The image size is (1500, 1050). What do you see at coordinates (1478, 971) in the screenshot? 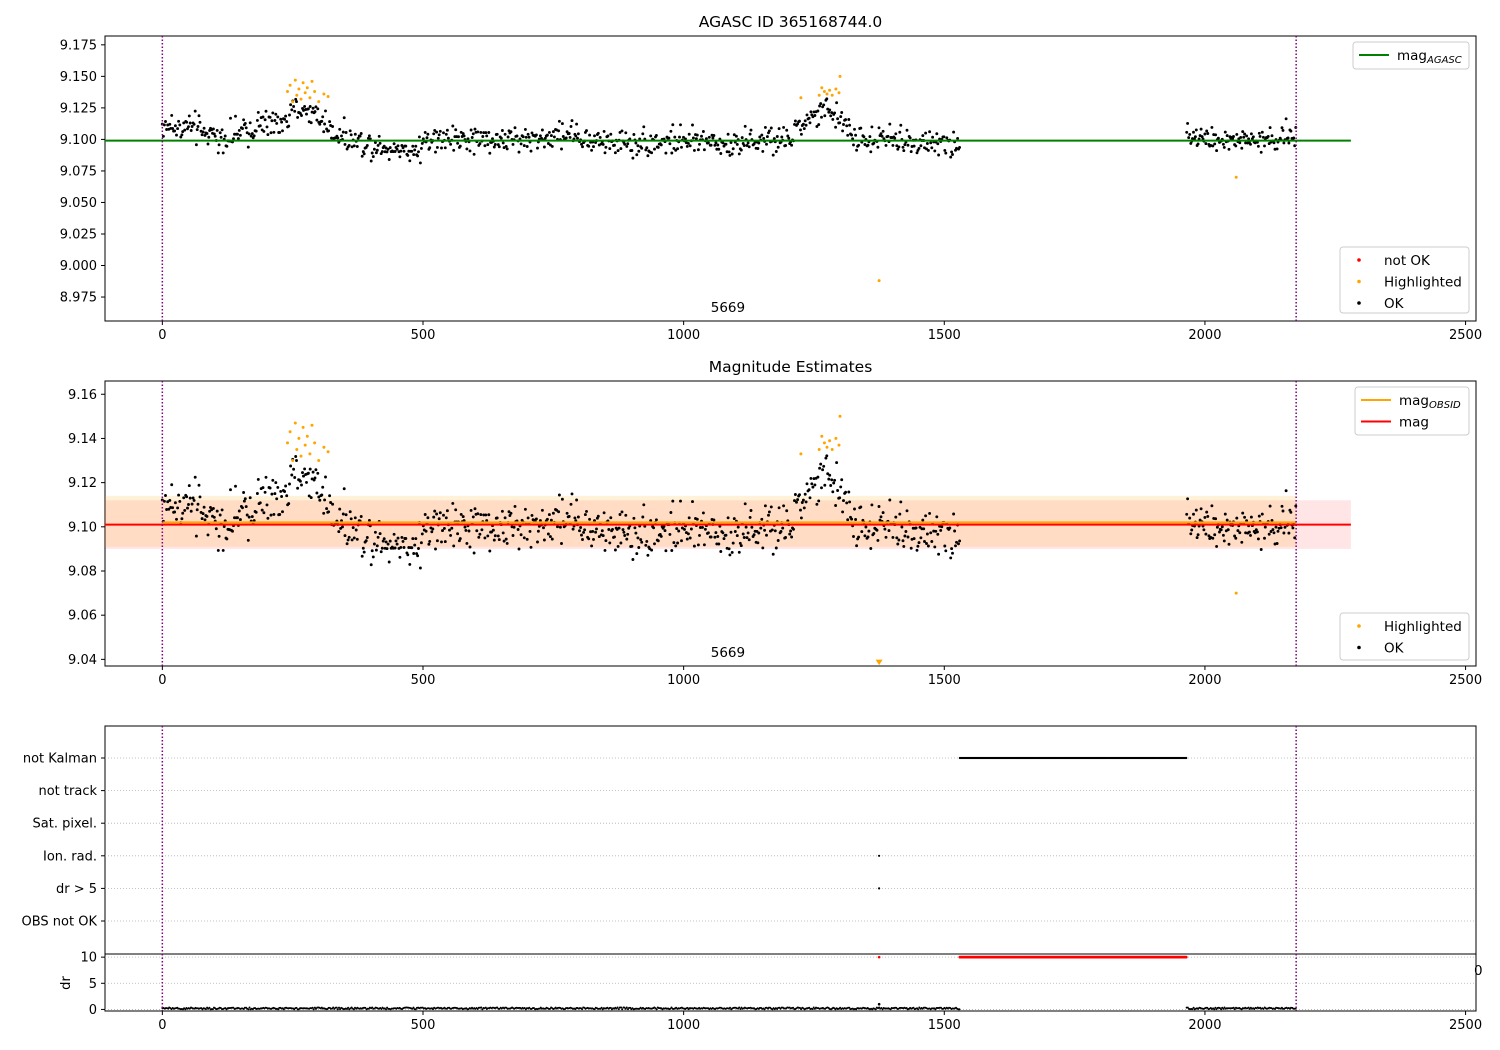
I see `corner-tick-label: 0` at bounding box center [1478, 971].